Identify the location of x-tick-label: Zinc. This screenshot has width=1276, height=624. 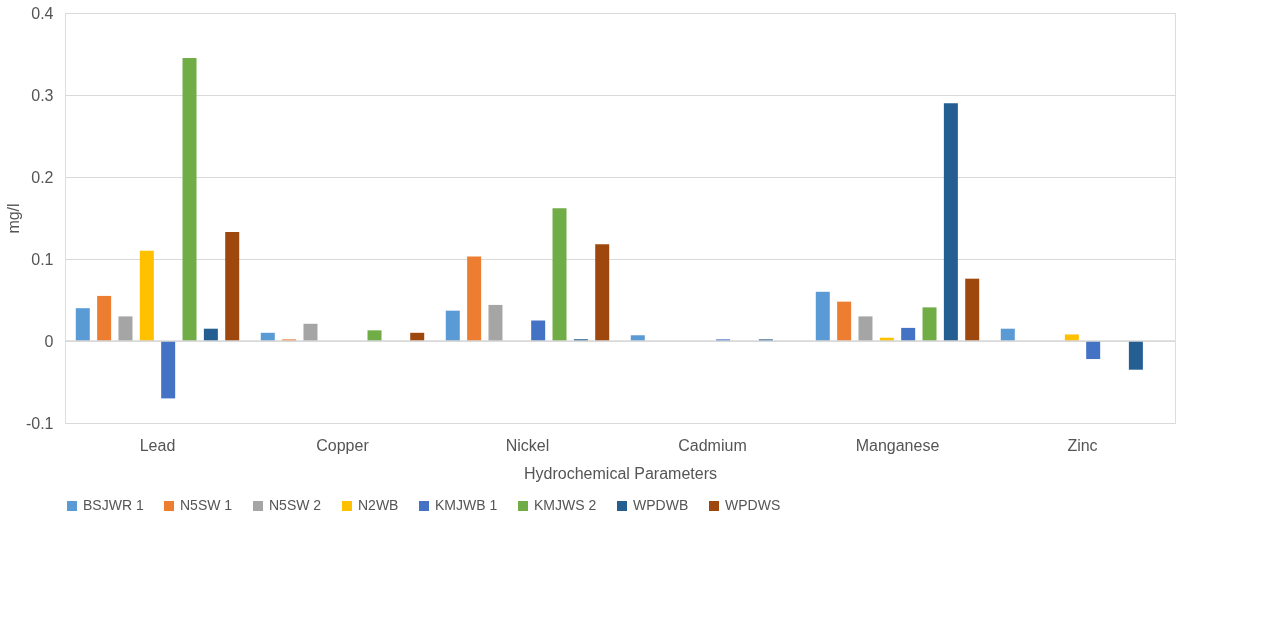
(1082, 445).